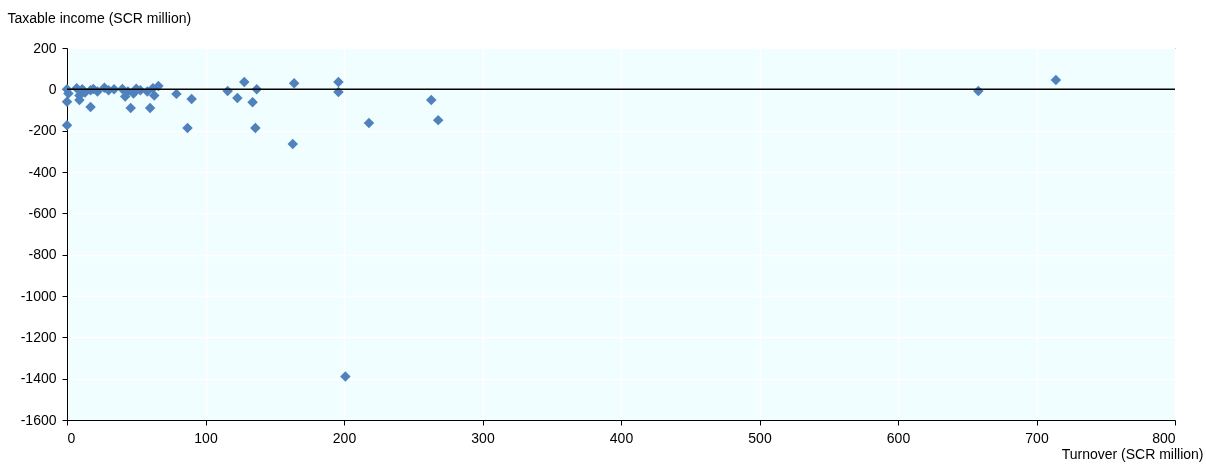  What do you see at coordinates (71, 437) in the screenshot?
I see `x-tick-label: 0` at bounding box center [71, 437].